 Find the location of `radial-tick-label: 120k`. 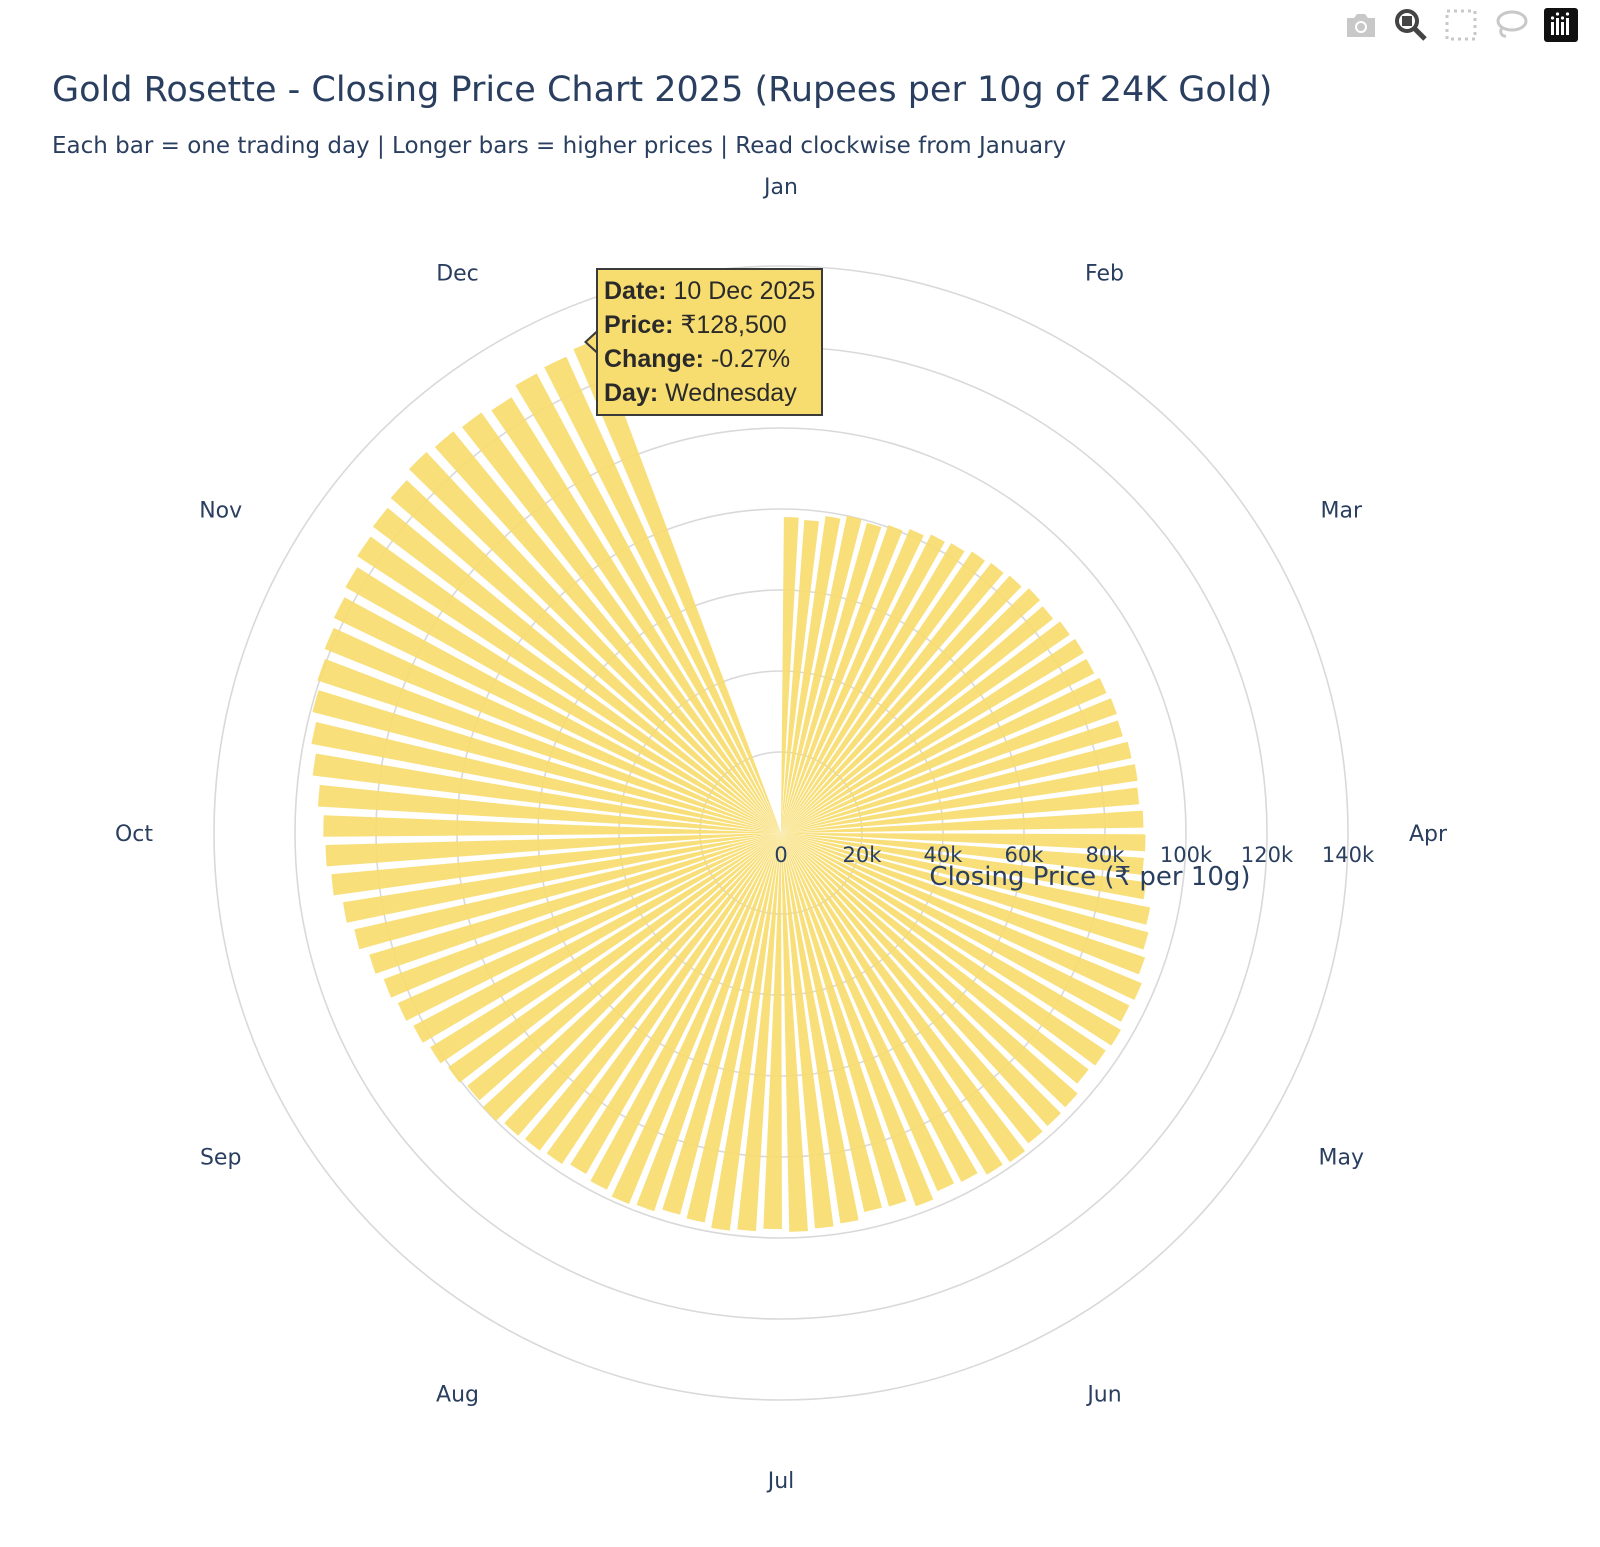

radial-tick-label: 120k is located at coordinates (1267, 855).